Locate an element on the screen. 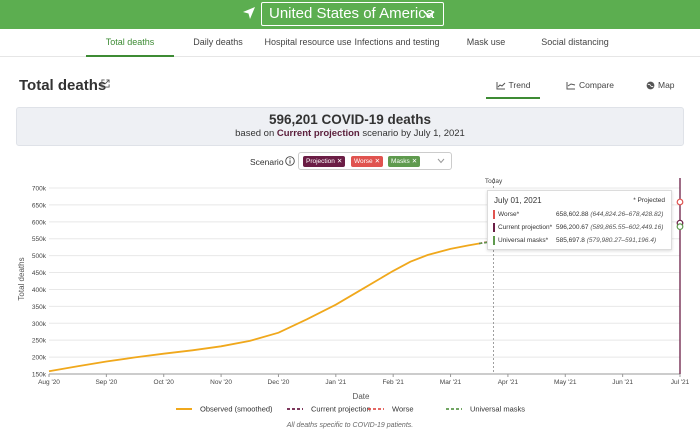  tab-infections-and-testing: Infections and testing is located at coordinates (397, 42).